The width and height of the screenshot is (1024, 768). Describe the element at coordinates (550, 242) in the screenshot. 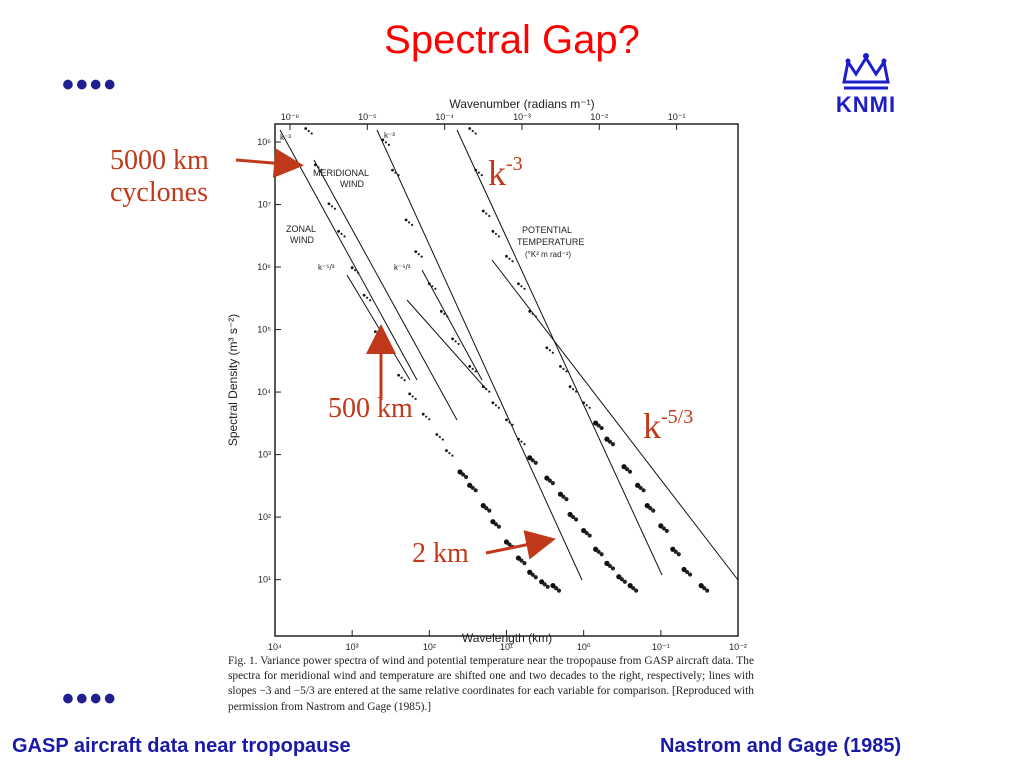

I see `temperature-label-2: TEMPERATURE` at that location.